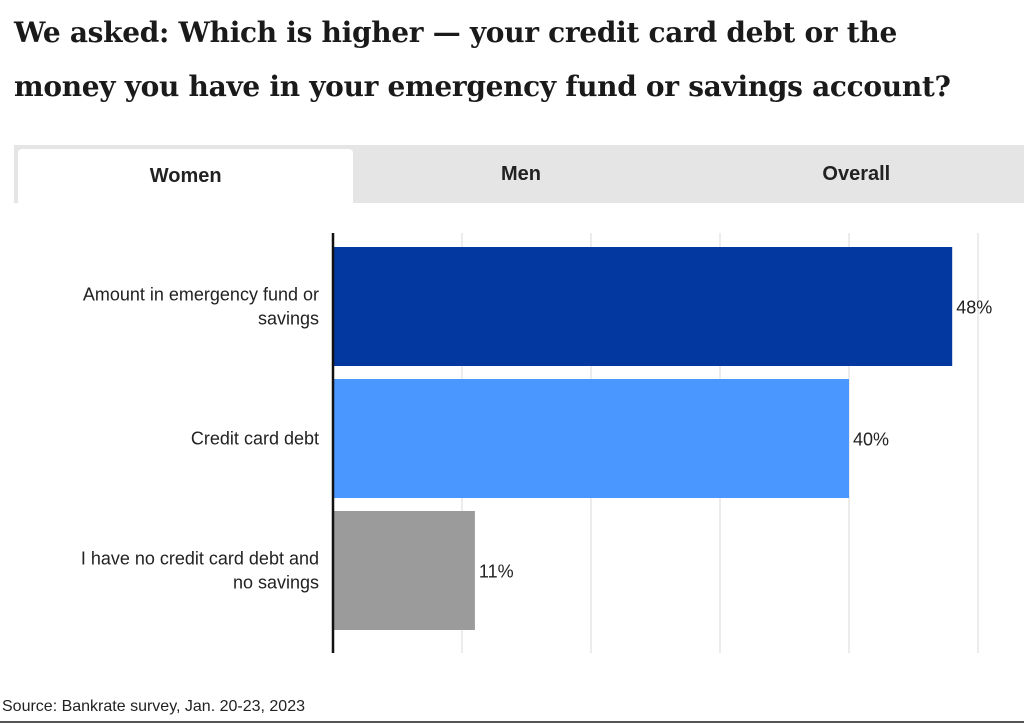  Describe the element at coordinates (201, 307) in the screenshot. I see `category-label: Amount in emergency fund or savings` at that location.